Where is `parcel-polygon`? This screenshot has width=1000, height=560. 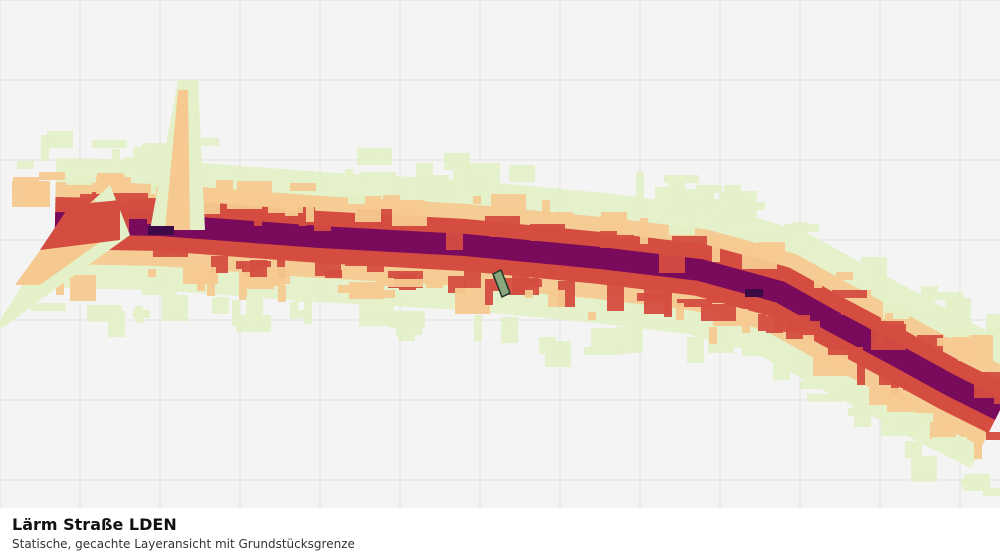 parcel-polygon is located at coordinates (501, 283).